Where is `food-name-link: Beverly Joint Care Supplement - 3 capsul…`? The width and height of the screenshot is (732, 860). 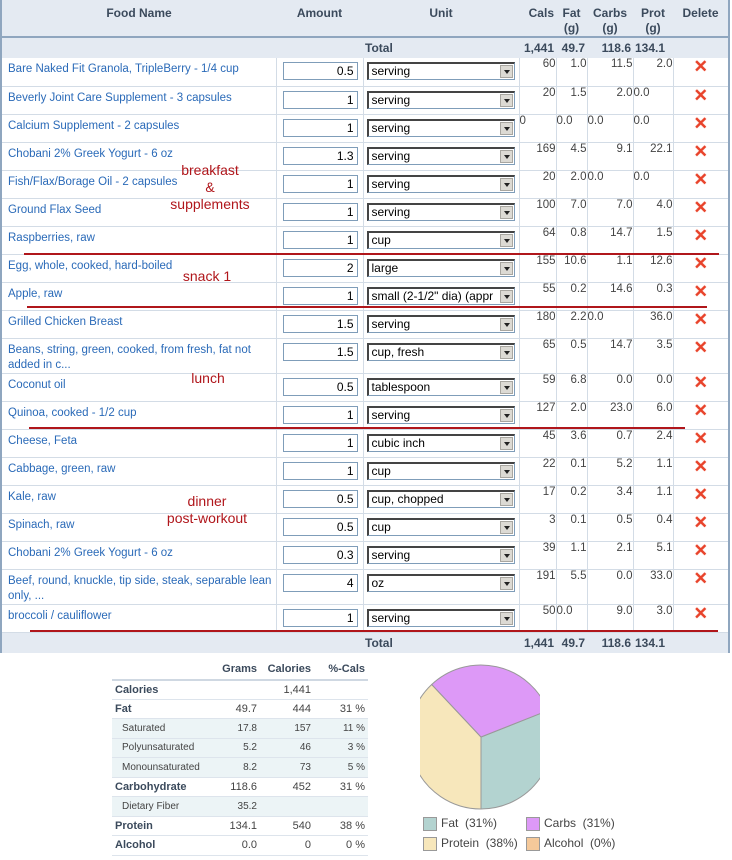
food-name-link: Beverly Joint Care Supplement - 3 capsul… is located at coordinates (120, 97).